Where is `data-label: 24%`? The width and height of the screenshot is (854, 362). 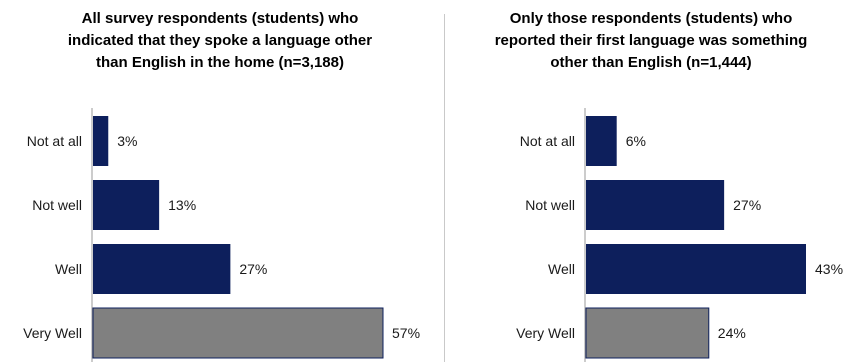 data-label: 24% is located at coordinates (732, 333).